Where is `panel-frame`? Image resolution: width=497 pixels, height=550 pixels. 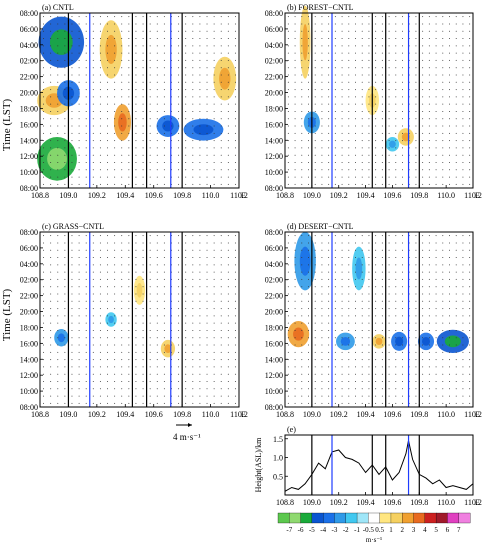 panel-frame is located at coordinates (379, 100).